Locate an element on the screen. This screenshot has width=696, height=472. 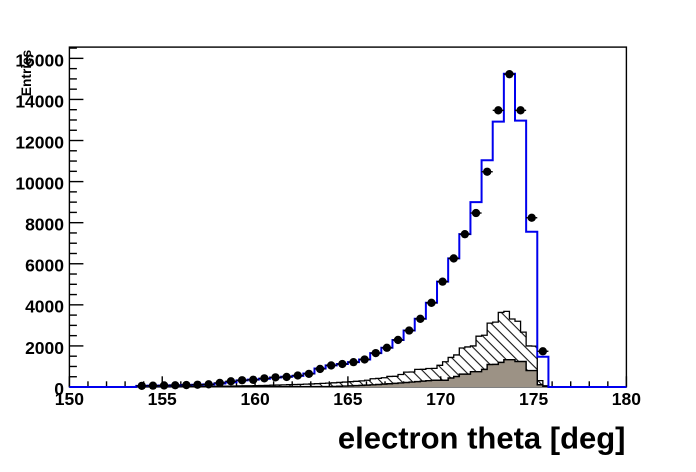
svg-text: 0 is located at coordinates (59, 389).